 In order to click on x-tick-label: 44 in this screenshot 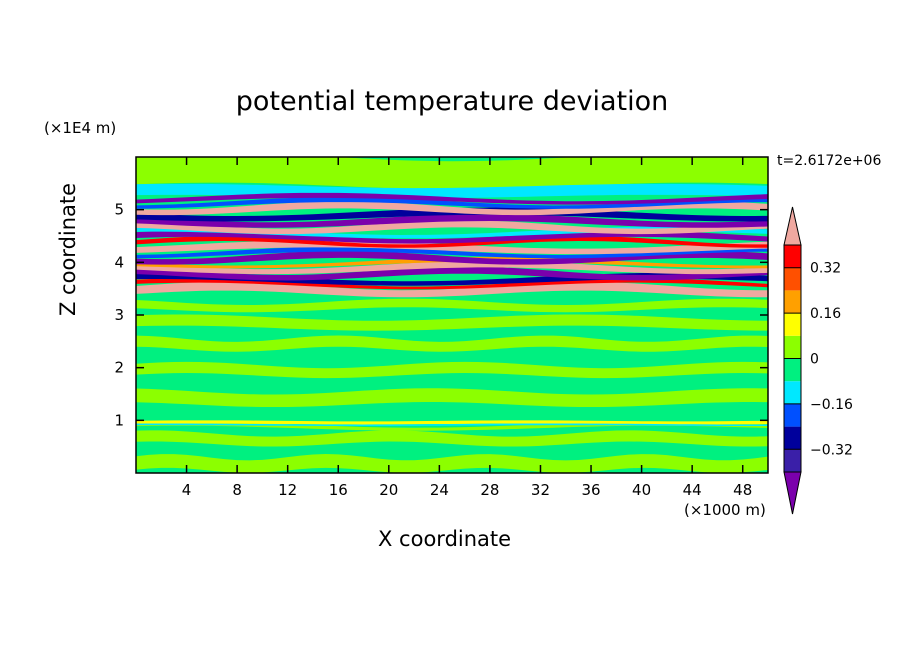, I will do `click(692, 490)`.